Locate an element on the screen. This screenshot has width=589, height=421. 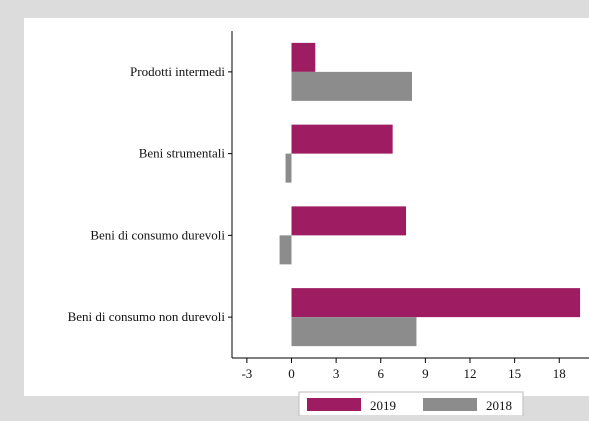
category-label-beni-strumentali: Beni strumentali is located at coordinates (182, 153).